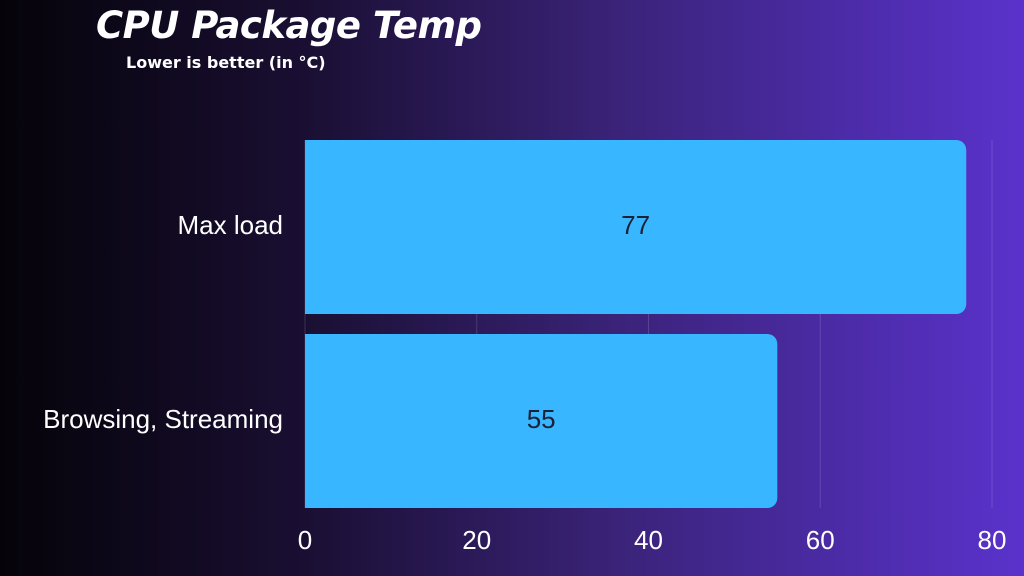 The height and width of the screenshot is (576, 1024). I want to click on chart-title: CPU Package Temp, so click(289, 25).